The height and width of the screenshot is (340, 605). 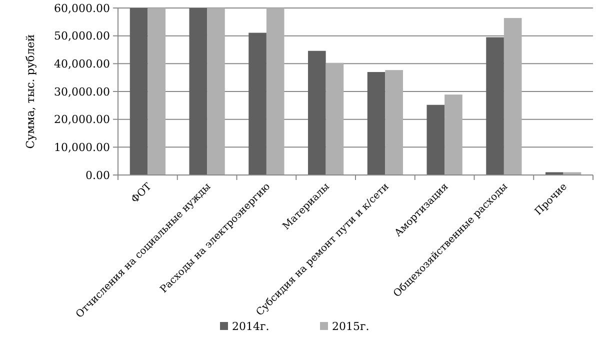 What do you see at coordinates (82, 147) in the screenshot?
I see `y-tick-label: 10,000.00` at bounding box center [82, 147].